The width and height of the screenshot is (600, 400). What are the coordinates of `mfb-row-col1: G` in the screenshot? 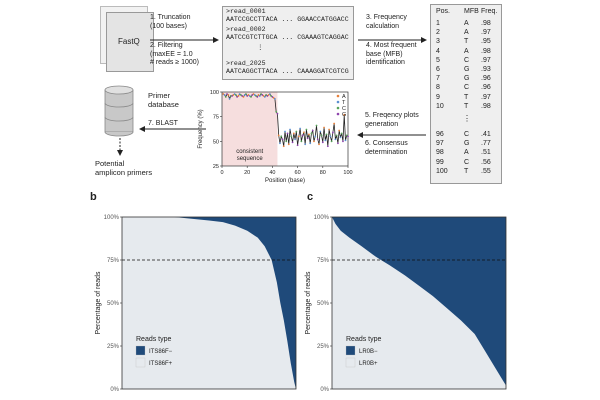 It's located at (467, 144).